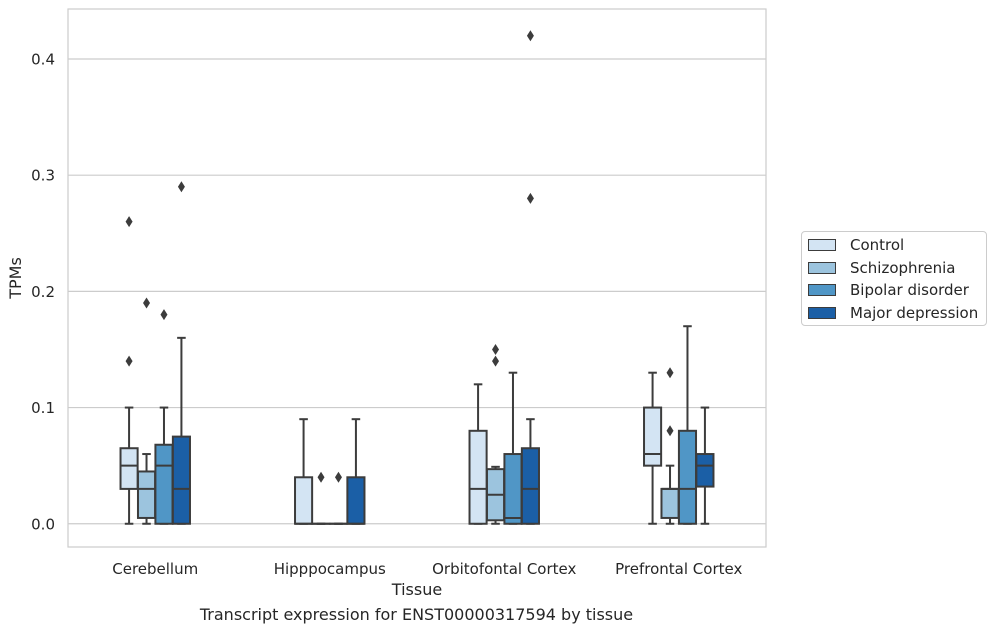 The height and width of the screenshot is (634, 997). What do you see at coordinates (678, 569) in the screenshot?
I see `x-tick-label-prefrontal-cortex: Prefrontal Cortex` at bounding box center [678, 569].